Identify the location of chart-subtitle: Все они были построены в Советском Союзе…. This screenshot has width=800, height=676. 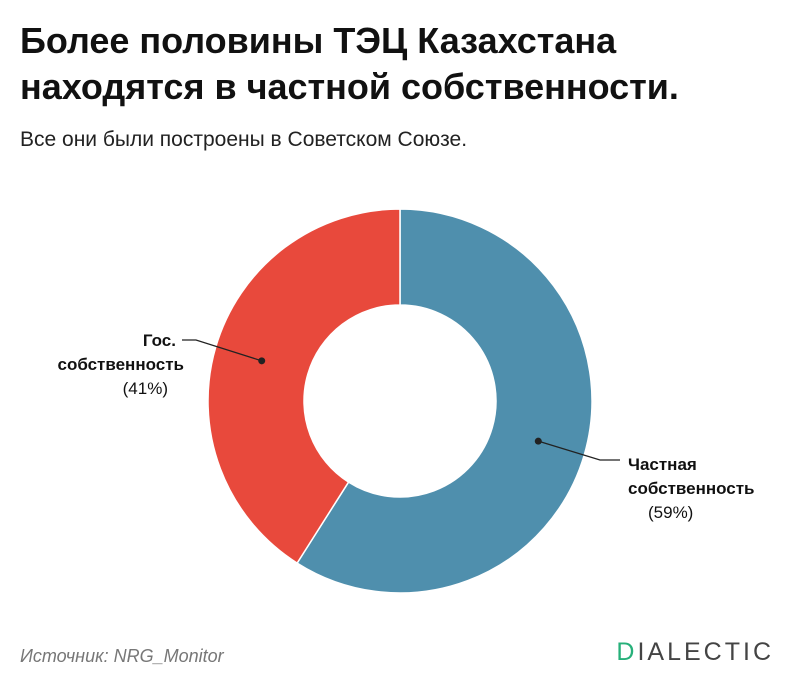
(244, 139).